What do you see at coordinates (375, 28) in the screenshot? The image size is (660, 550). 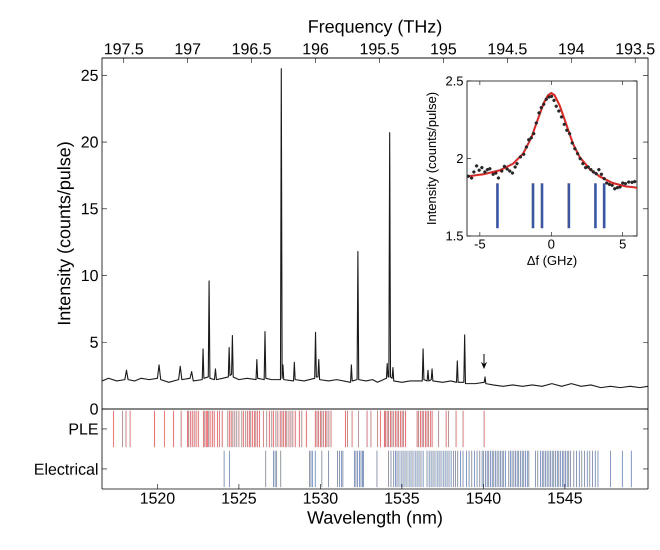 I see `x2-axis-title: Frequency (THz)` at bounding box center [375, 28].